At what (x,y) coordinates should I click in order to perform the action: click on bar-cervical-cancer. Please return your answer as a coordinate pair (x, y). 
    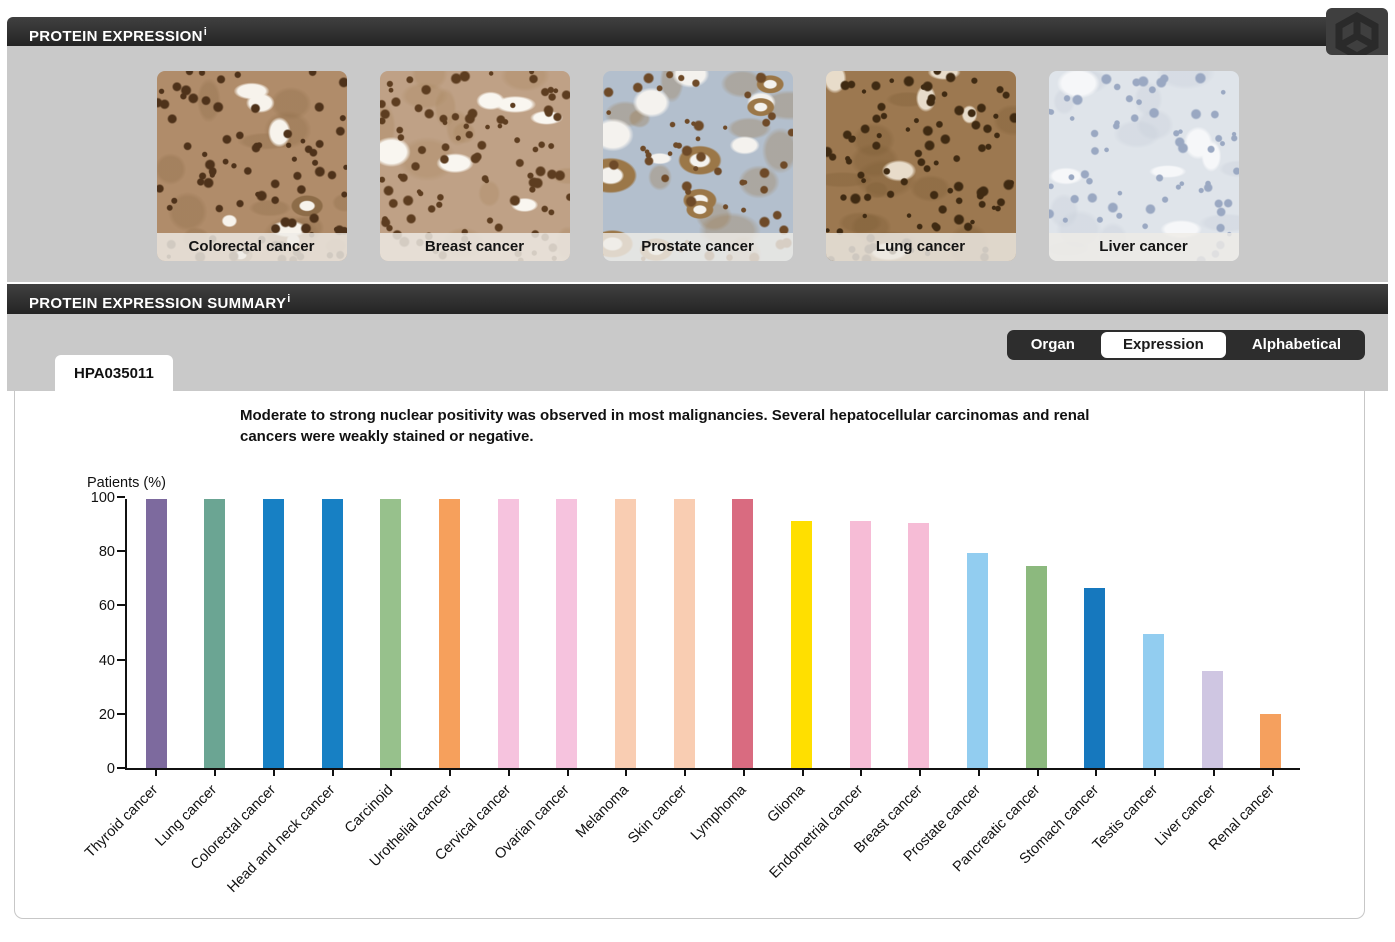
    Looking at the image, I should click on (508, 633).